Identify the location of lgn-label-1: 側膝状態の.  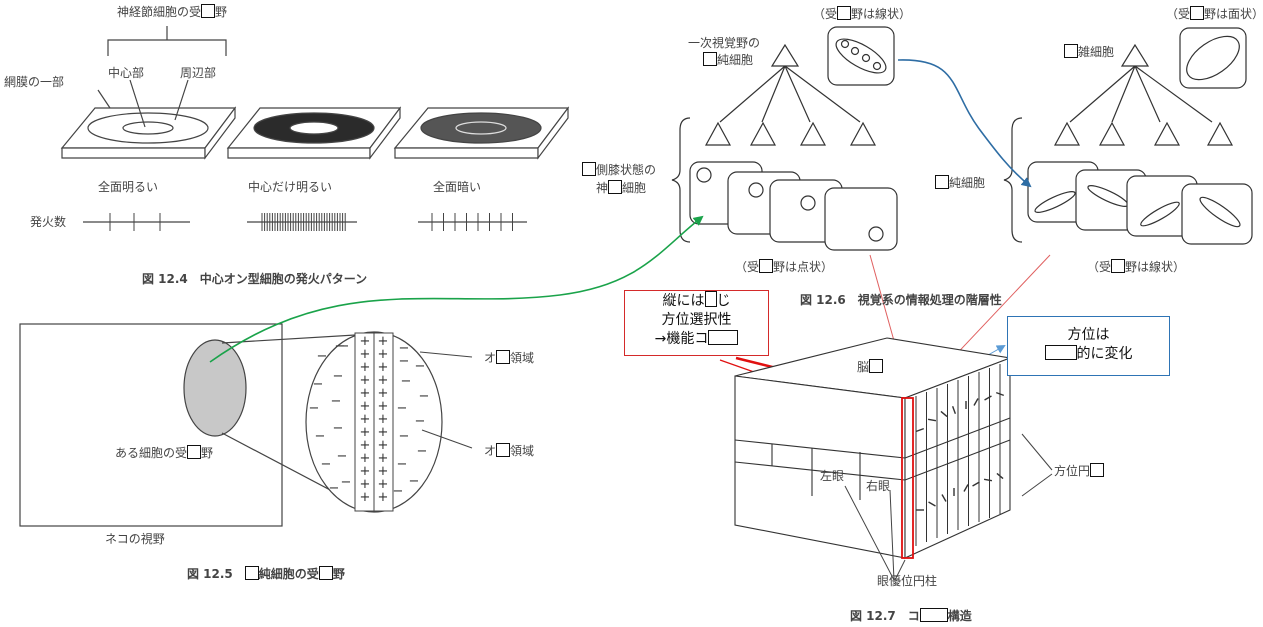
(619, 169).